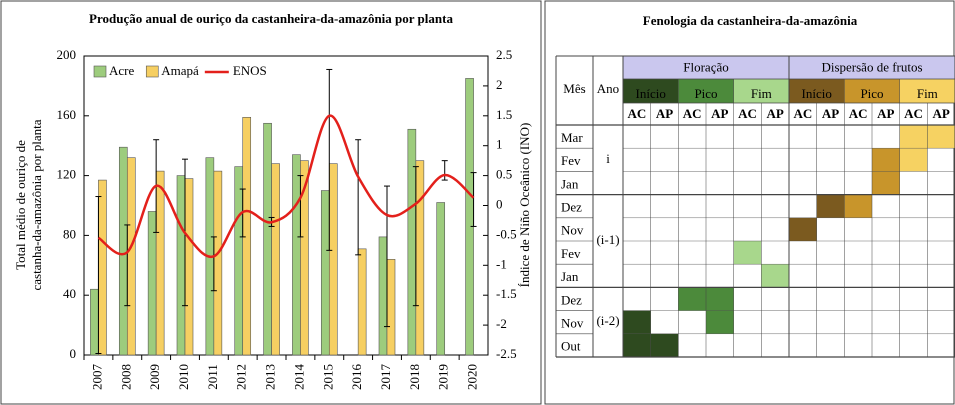 This screenshot has height=405, width=955. I want to click on month-label: Mar, so click(572, 137).